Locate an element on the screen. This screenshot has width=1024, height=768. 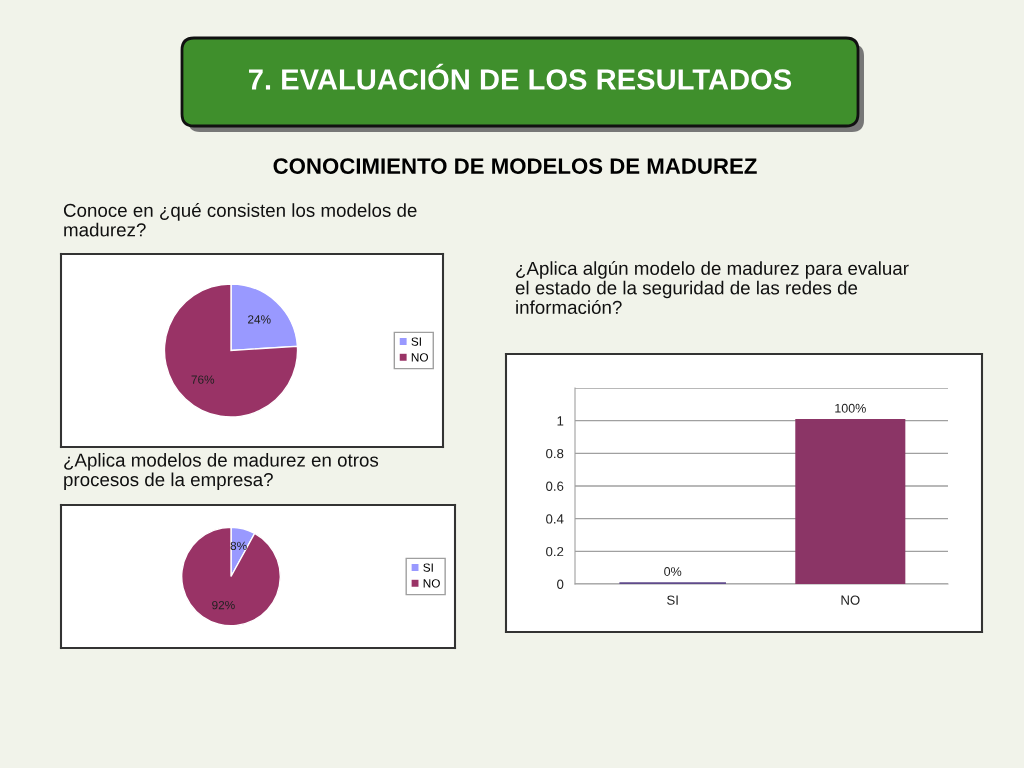
y-tick-label: 0 is located at coordinates (560, 584).